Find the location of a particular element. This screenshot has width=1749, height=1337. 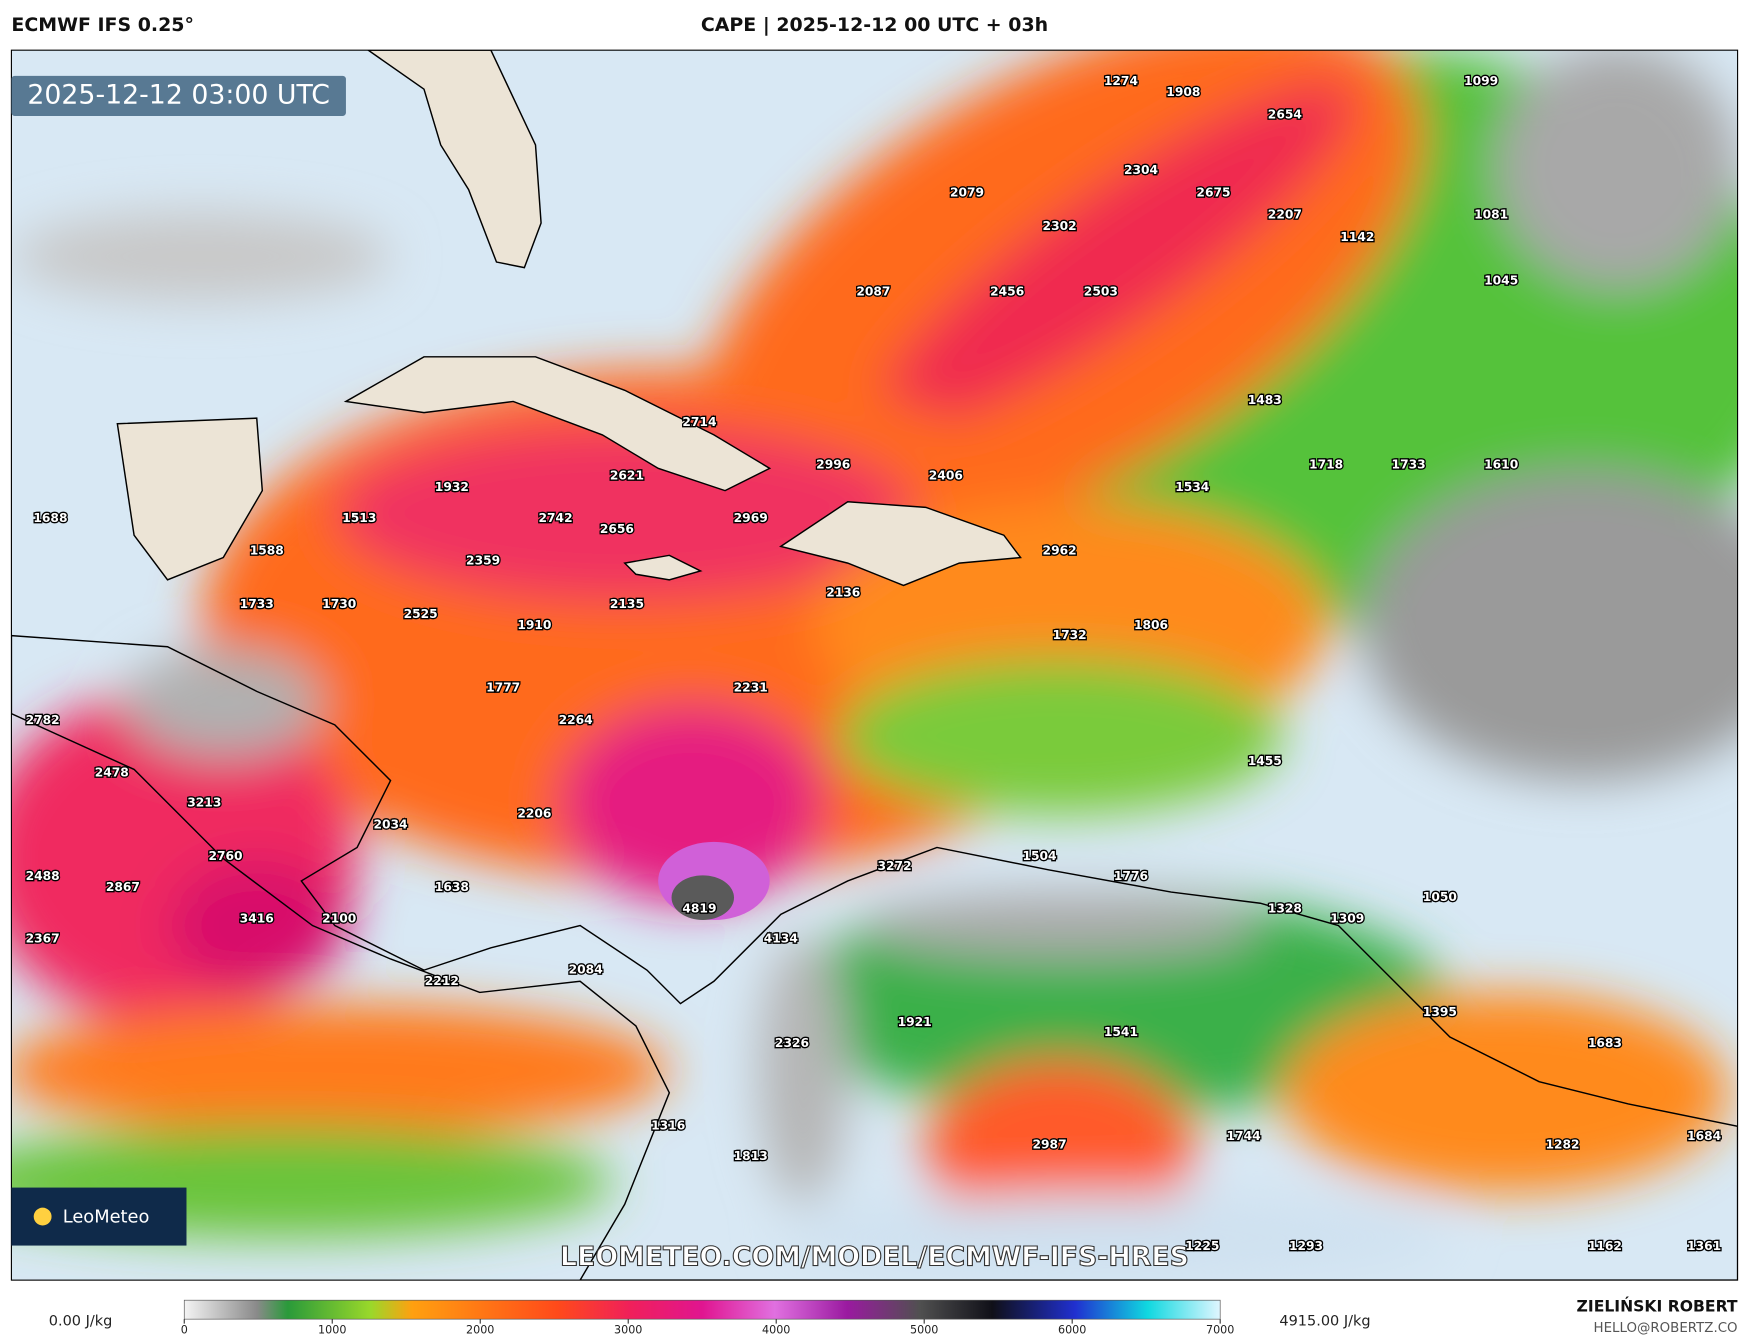

cape-label: 1744 is located at coordinates (1244, 1136).